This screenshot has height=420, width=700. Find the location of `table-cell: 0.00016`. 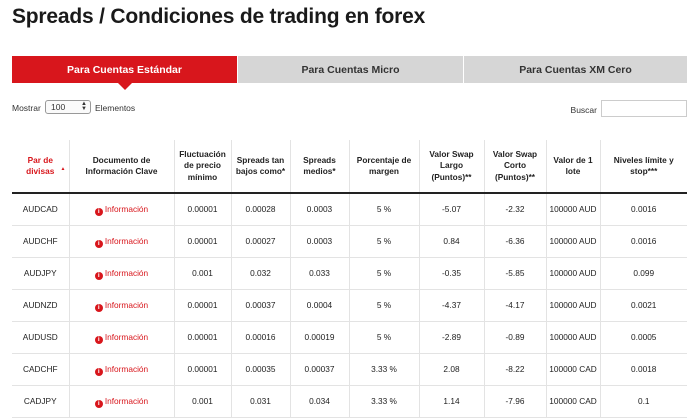

table-cell: 0.00016 is located at coordinates (260, 337).